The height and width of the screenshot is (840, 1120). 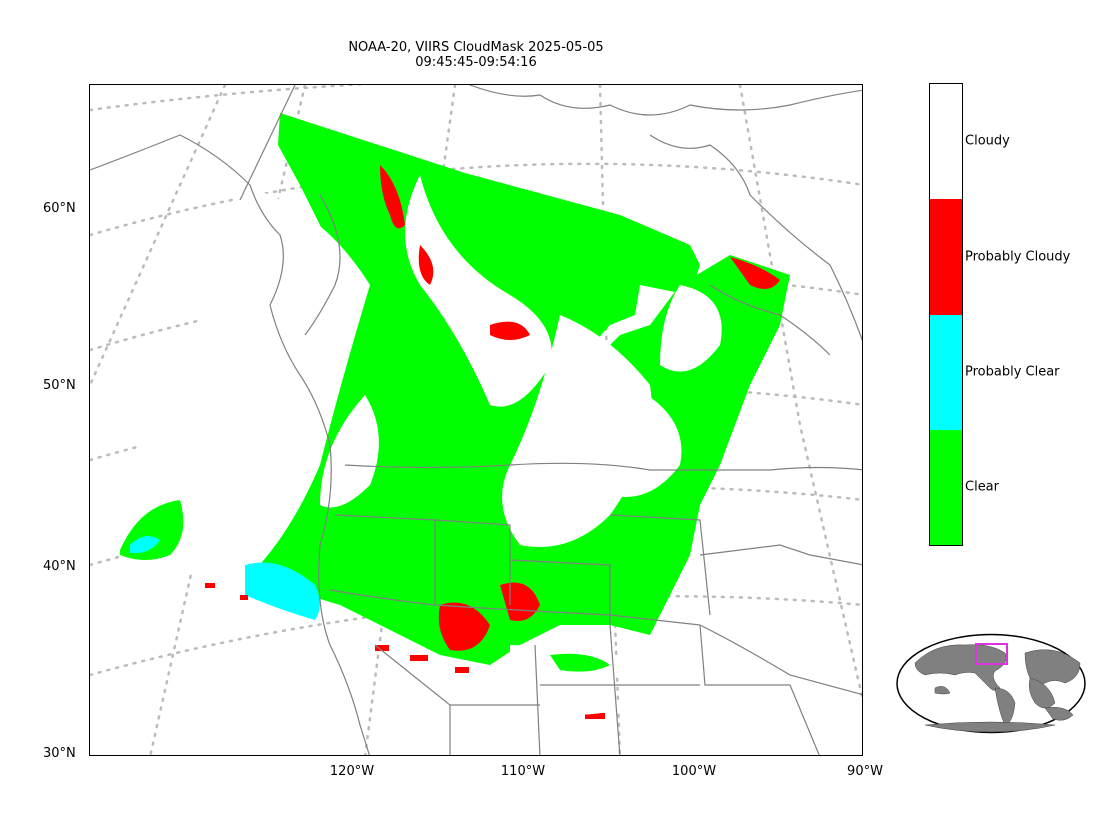 What do you see at coordinates (476, 47) in the screenshot?
I see `title-line-1: NOAA-20, VIIRS CloudMask 2025-05-05` at bounding box center [476, 47].